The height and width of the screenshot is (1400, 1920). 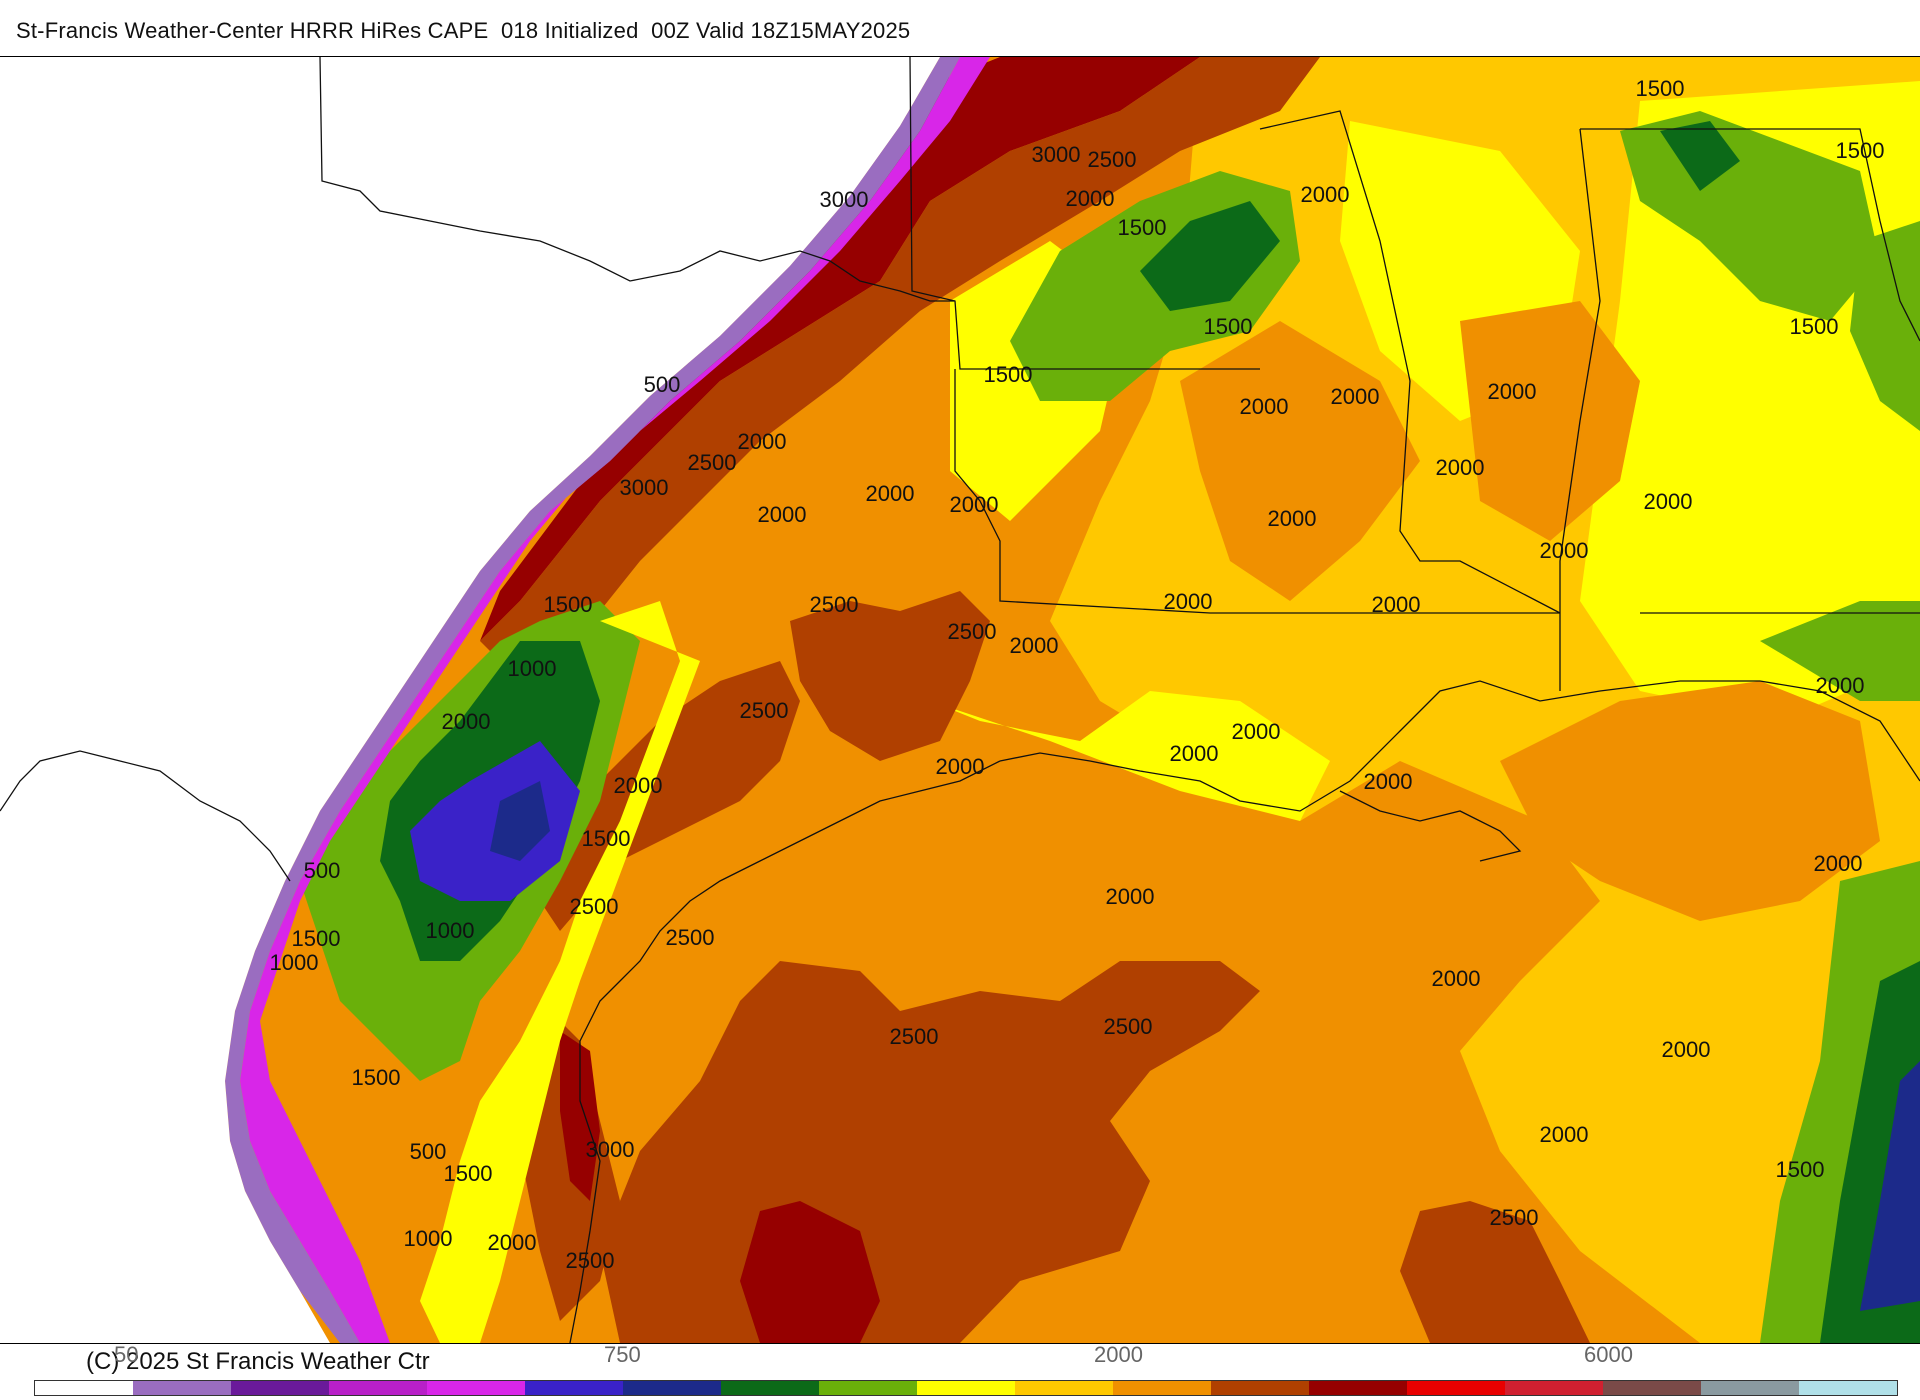 I want to click on colorbar-label: 6000, so click(x=1608, y=1354).